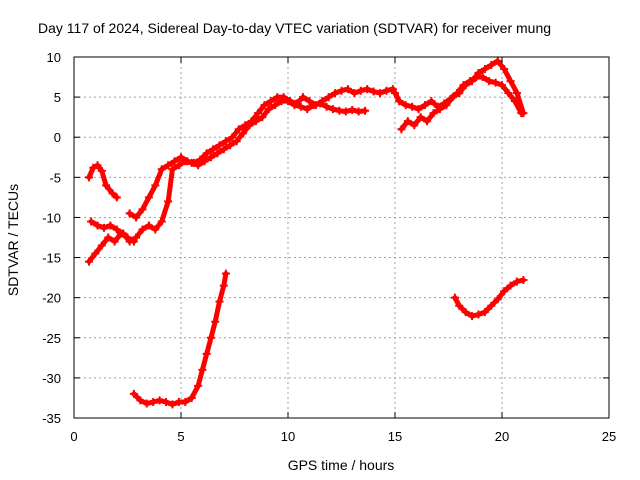 Image resolution: width=640 pixels, height=480 pixels. What do you see at coordinates (502, 436) in the screenshot?
I see `x-tick-label: 20` at bounding box center [502, 436].